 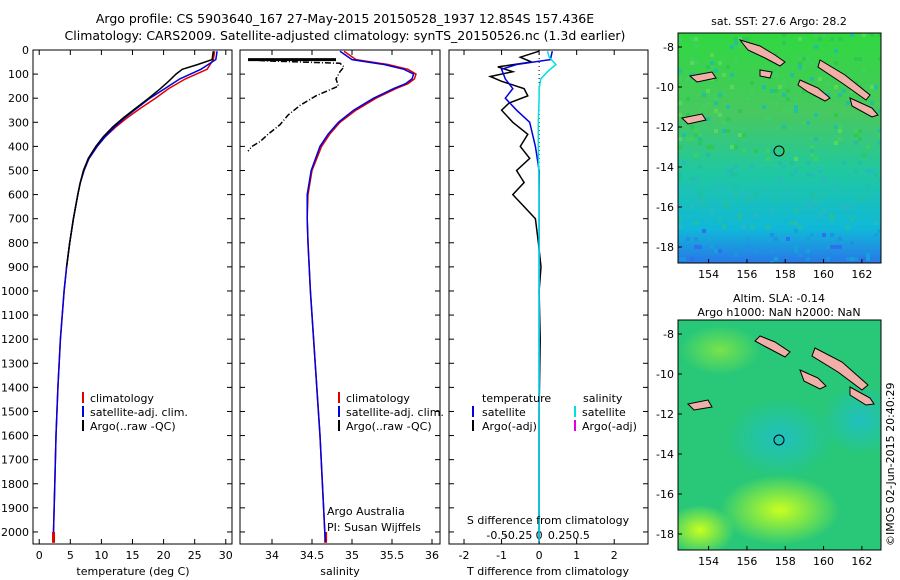 I want to click on map-x-tick-label: 156, so click(x=746, y=561).